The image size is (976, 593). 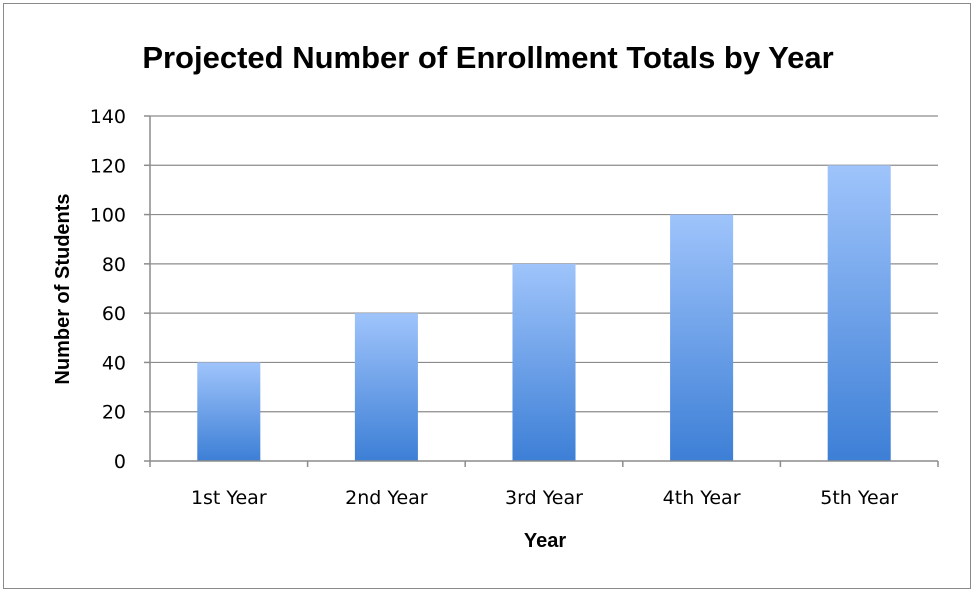 What do you see at coordinates (108, 216) in the screenshot?
I see `y-tick-label: 100` at bounding box center [108, 216].